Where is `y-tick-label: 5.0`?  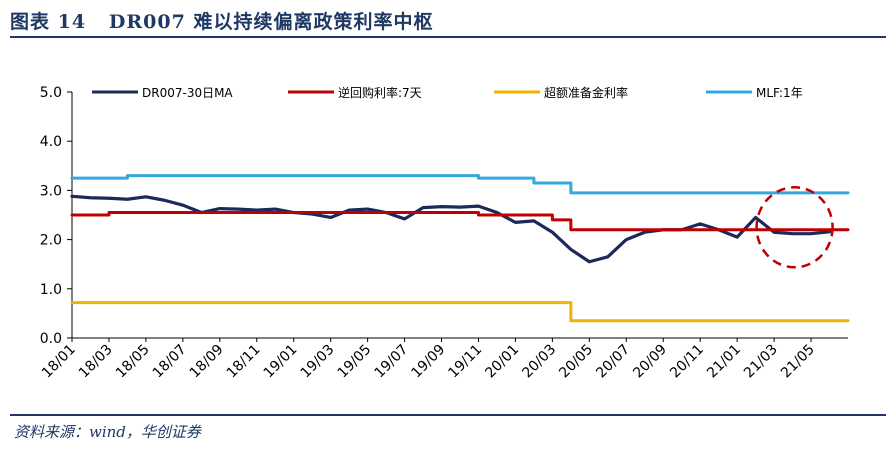 y-tick-label: 5.0 is located at coordinates (51, 93).